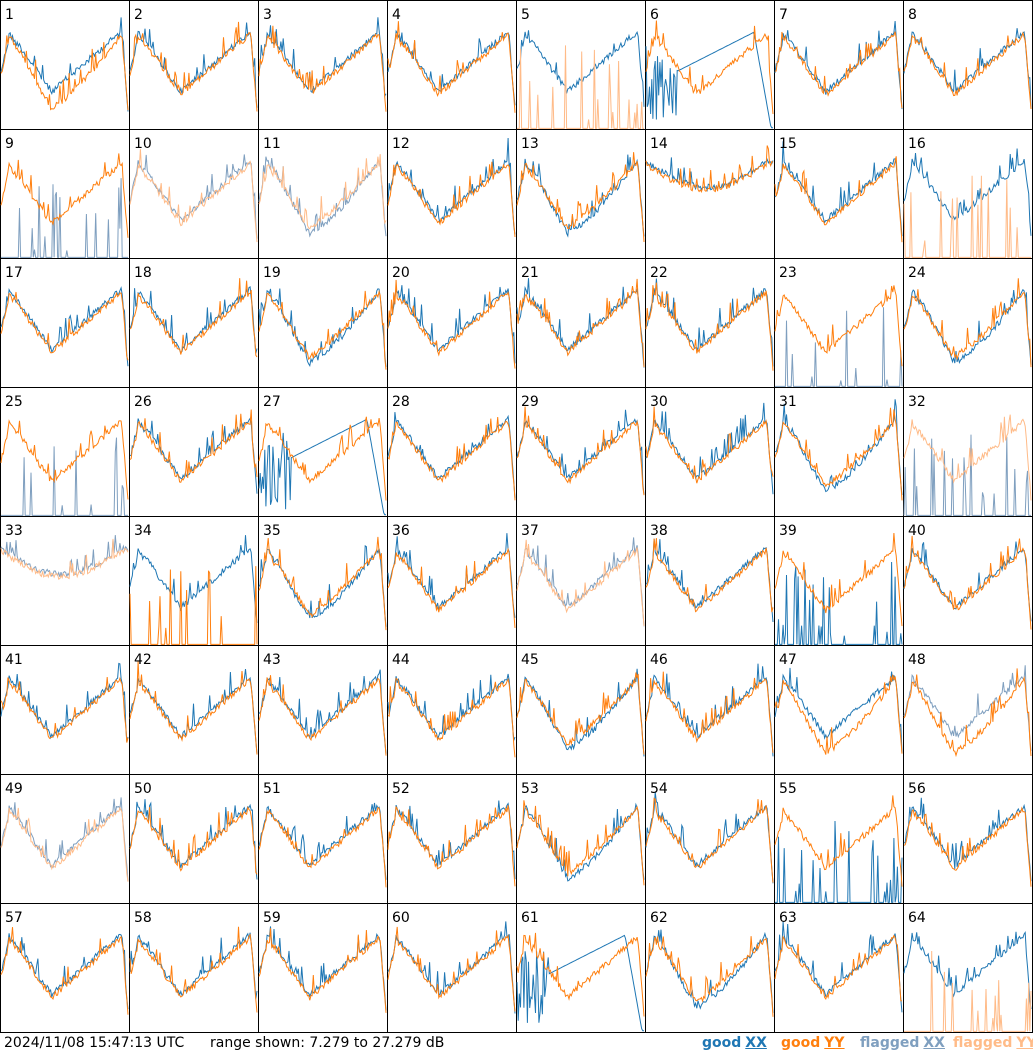  I want to click on panel-label: 43, so click(272, 660).